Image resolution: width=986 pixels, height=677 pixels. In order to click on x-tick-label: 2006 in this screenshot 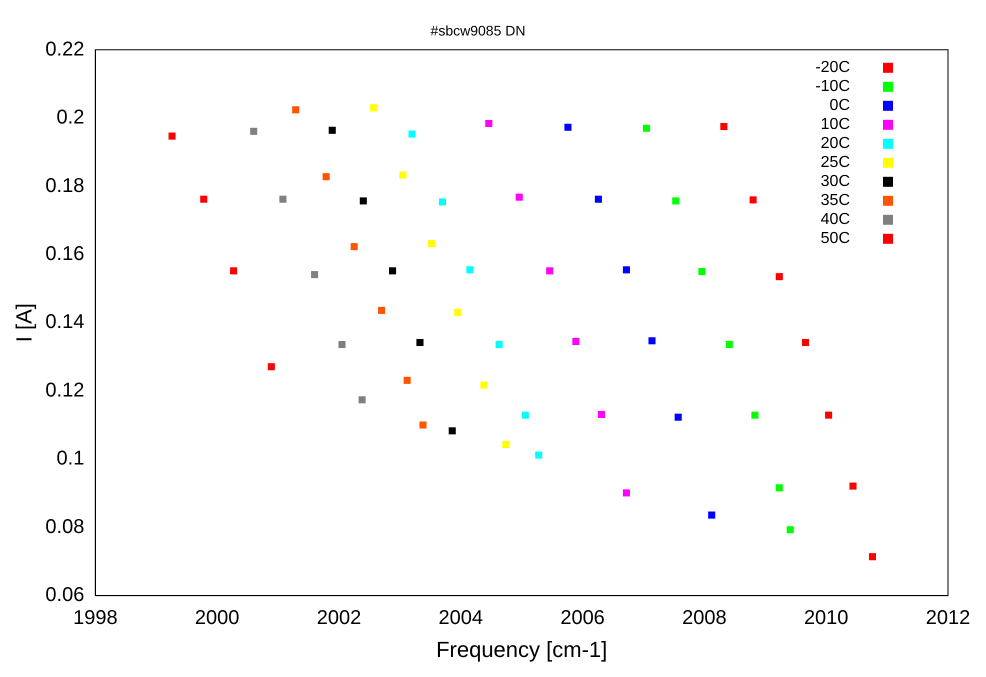, I will do `click(582, 618)`.